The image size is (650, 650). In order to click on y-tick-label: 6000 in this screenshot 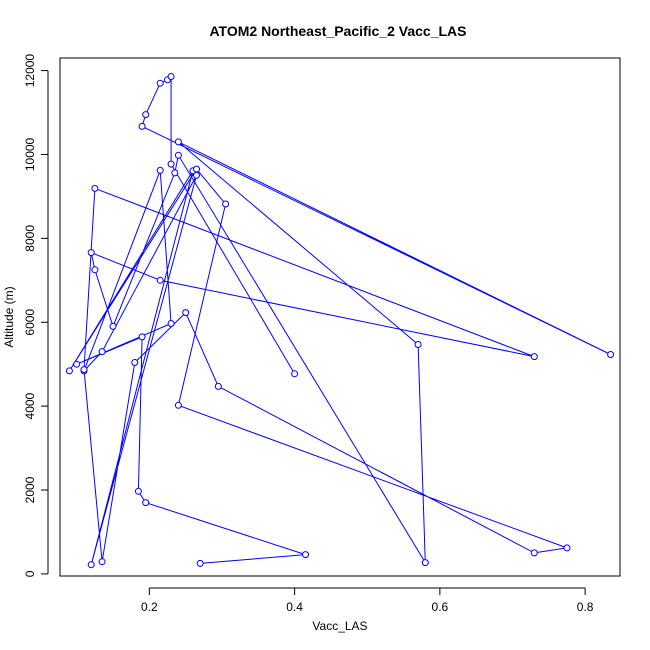, I will do `click(30, 322)`.